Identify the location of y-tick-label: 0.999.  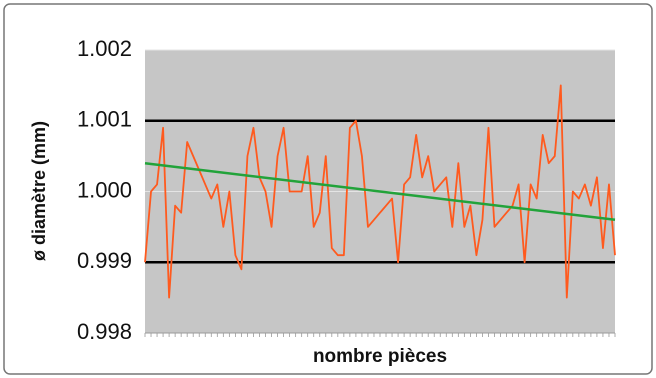
(104, 260).